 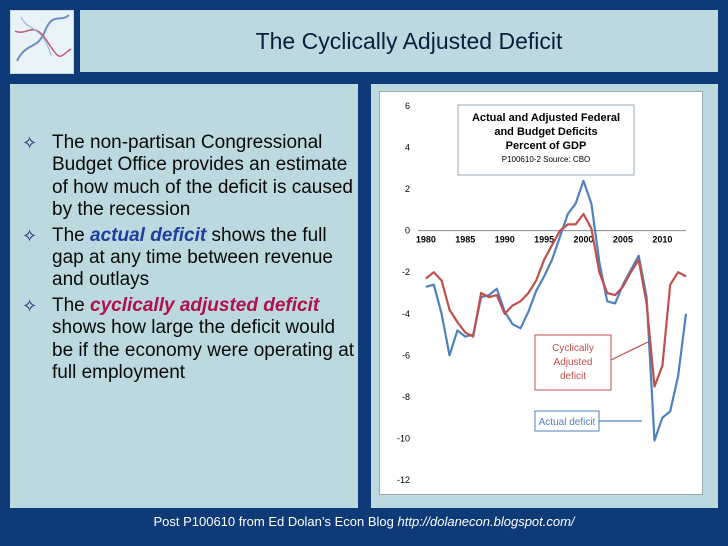 I want to click on x-tick-label: 2010, so click(x=662, y=240).